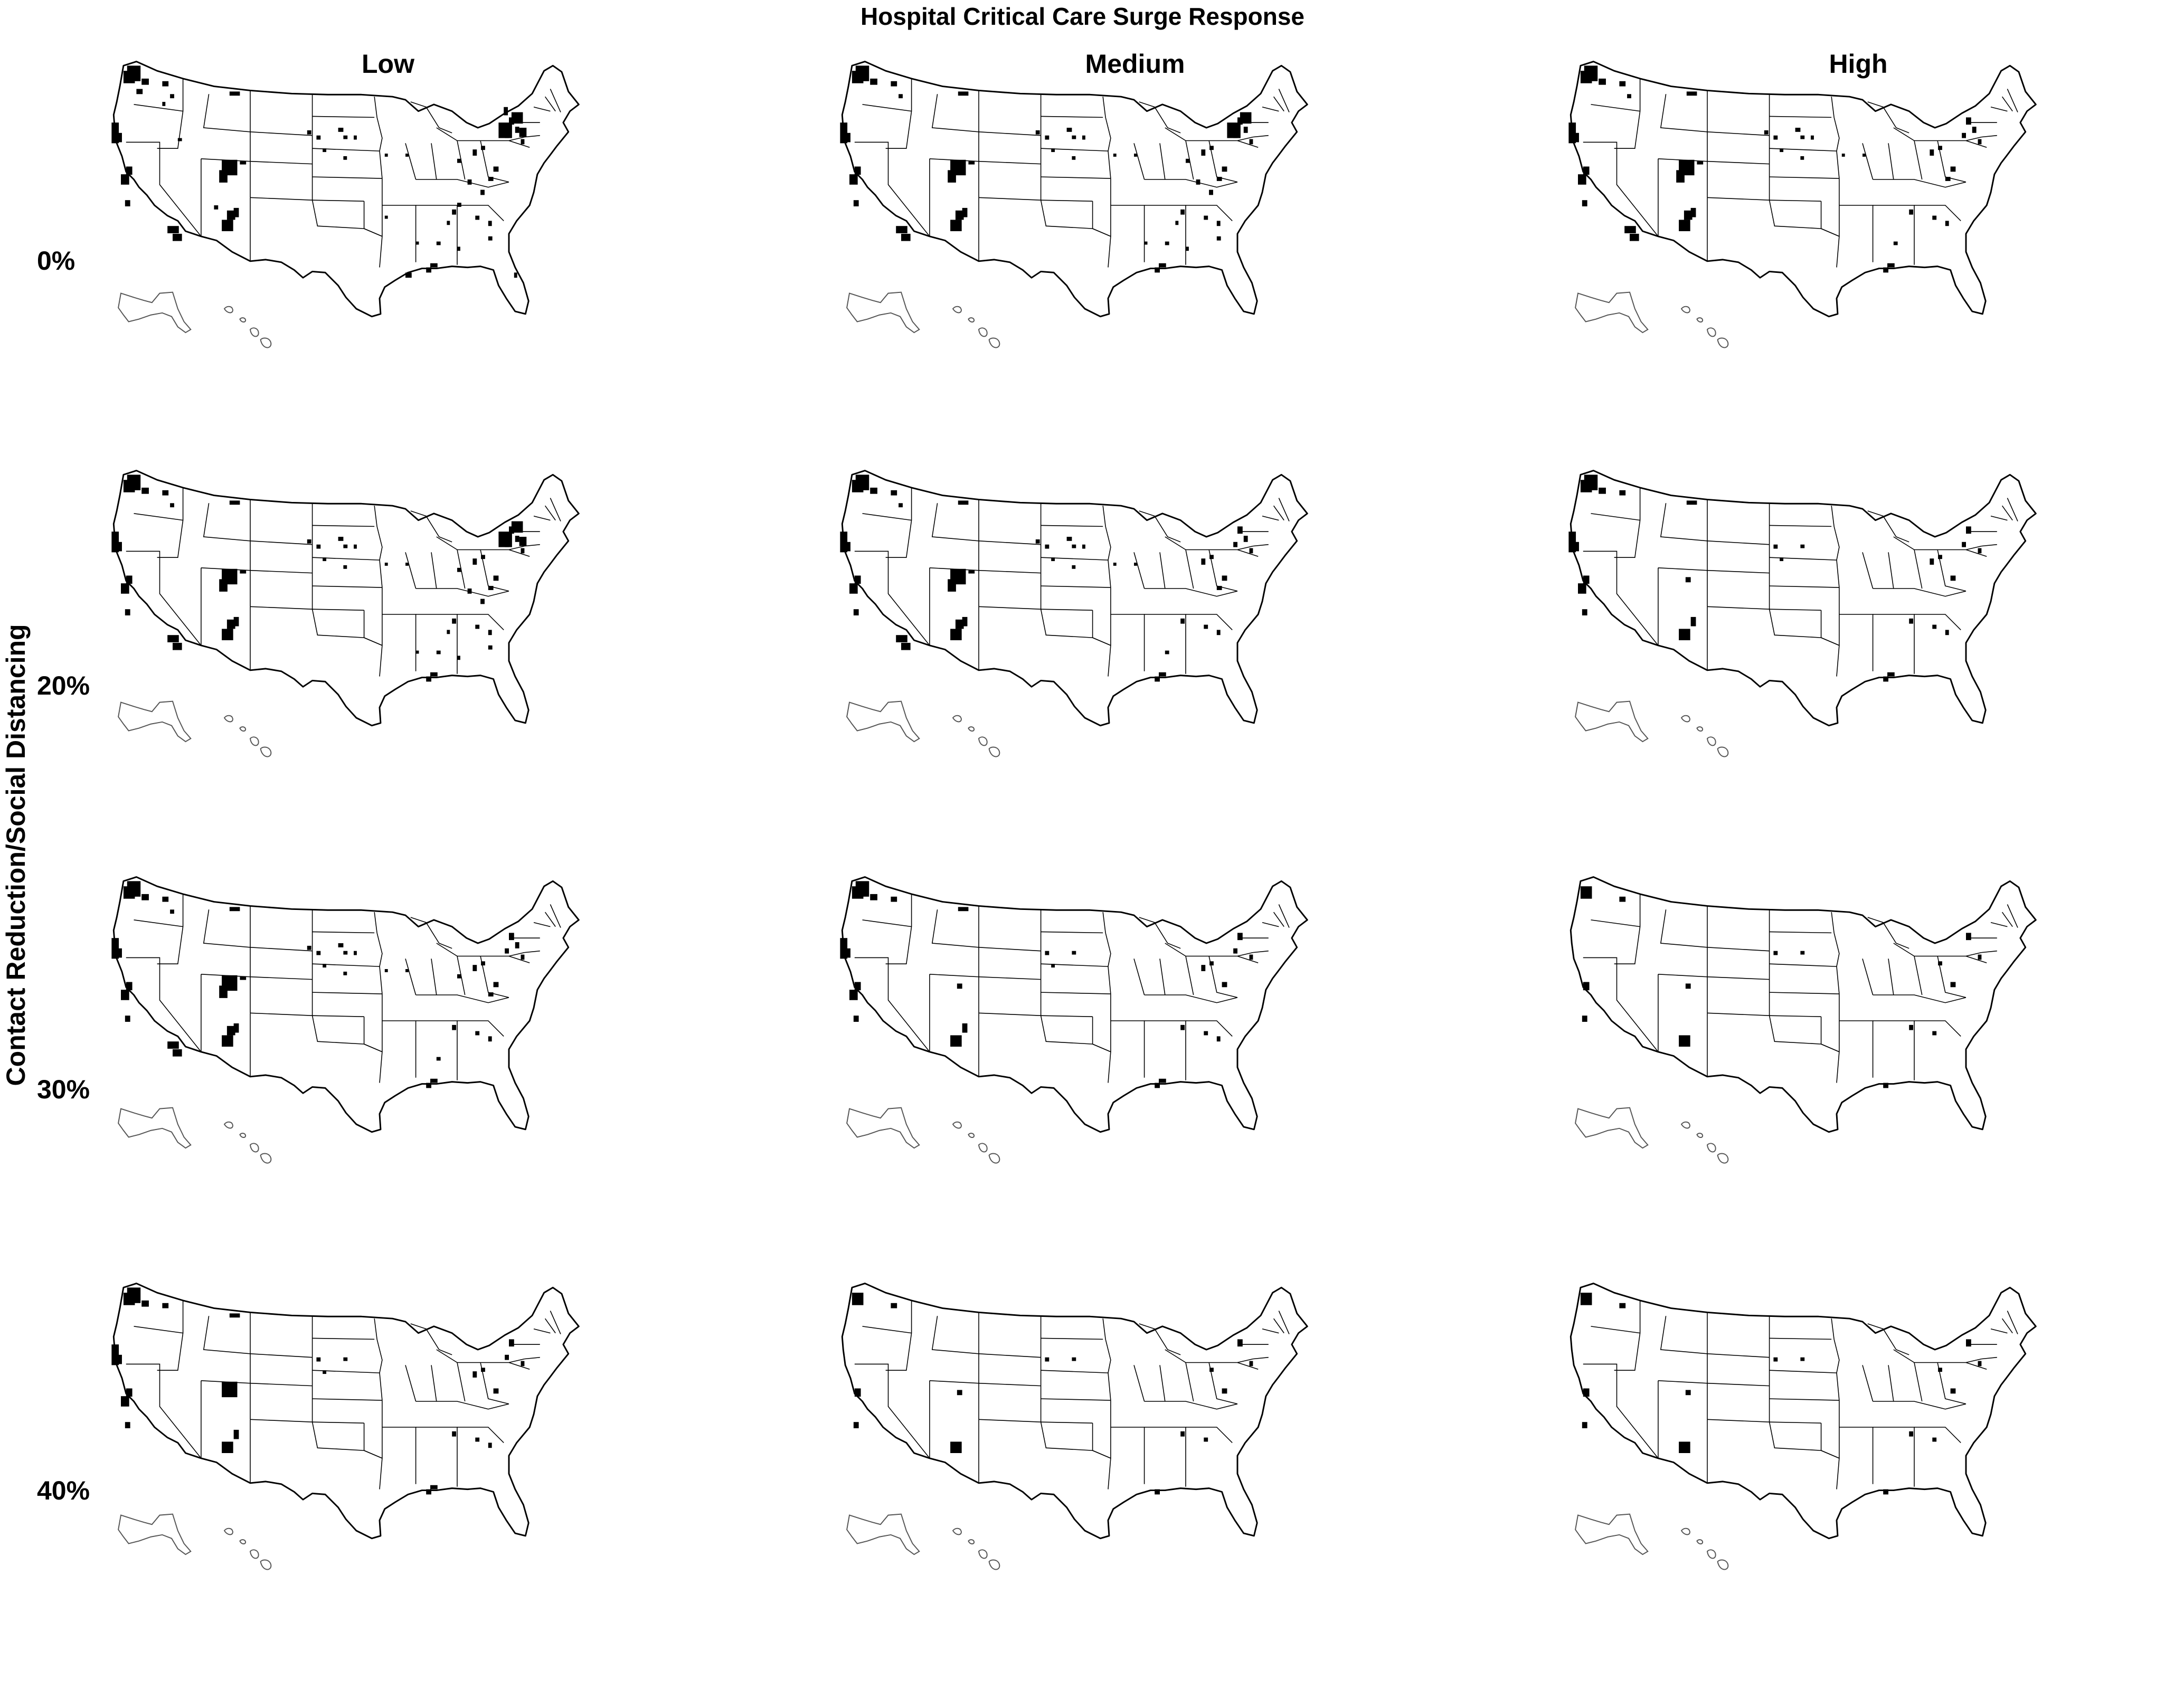  What do you see at coordinates (155, 1128) in the screenshot?
I see `alaska-inset` at bounding box center [155, 1128].